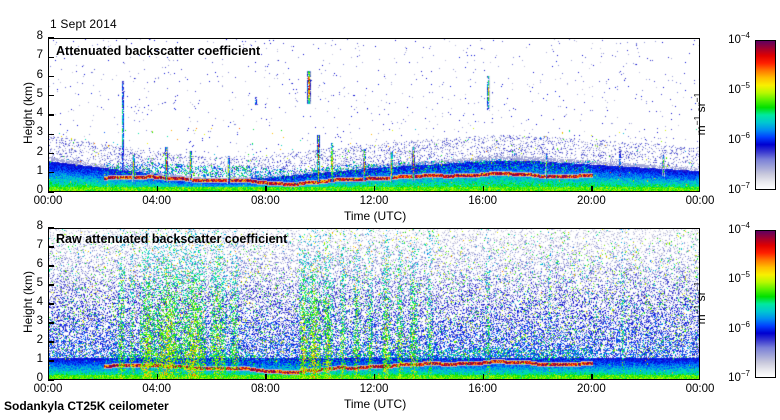  Describe the element at coordinates (86, 406) in the screenshot. I see `station-caption: Sodankyla CT25K ceilometer` at that location.